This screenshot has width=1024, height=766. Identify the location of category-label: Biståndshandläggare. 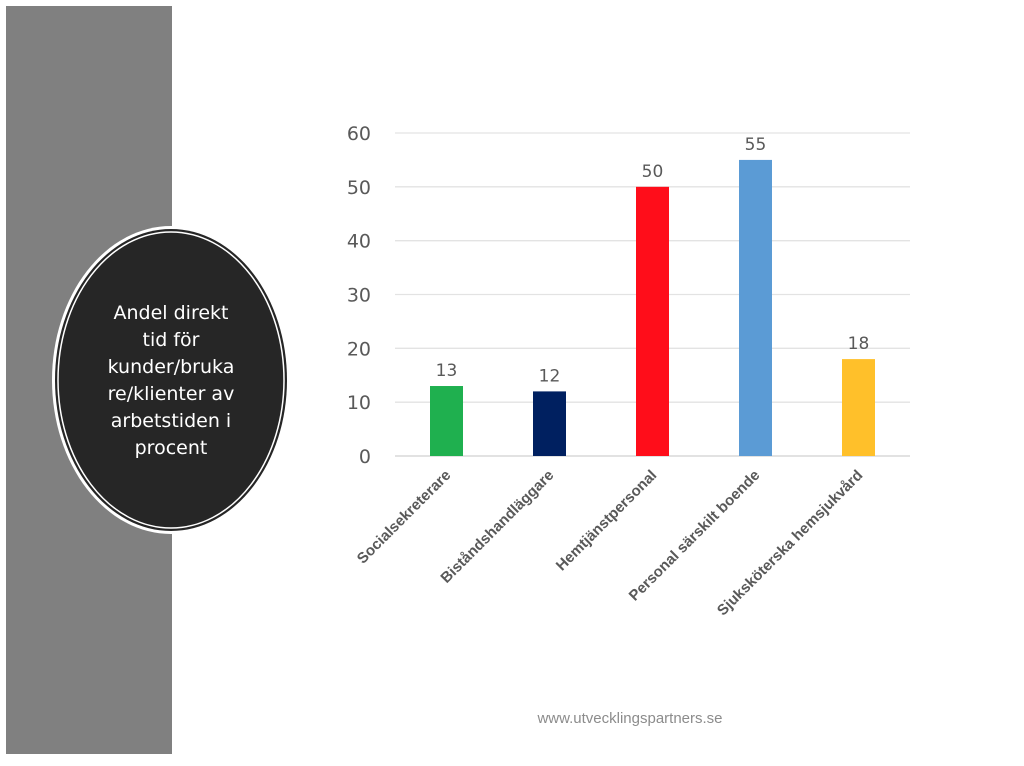
(497, 527).